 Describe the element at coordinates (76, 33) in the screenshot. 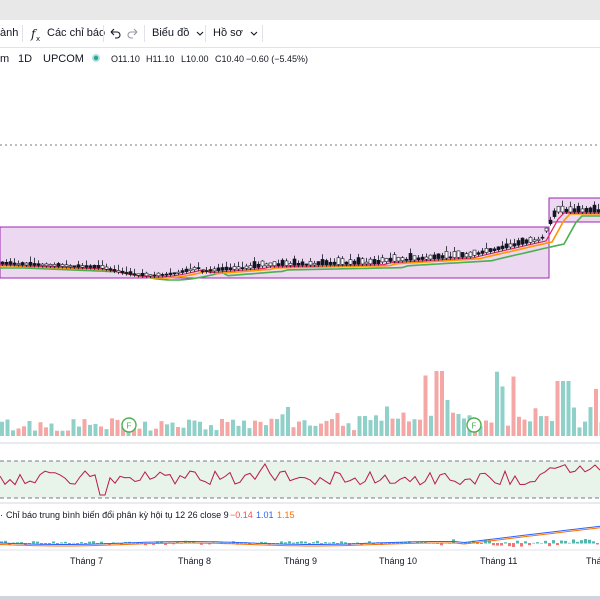

I see `indicators-button: Các chỉ báo` at that location.